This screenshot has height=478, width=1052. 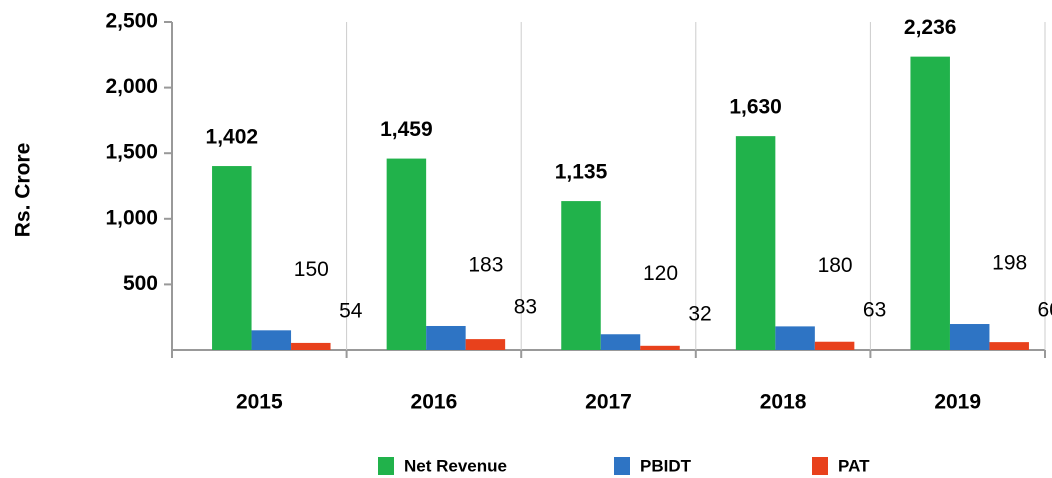 What do you see at coordinates (699, 313) in the screenshot?
I see `data-label: 32` at bounding box center [699, 313].